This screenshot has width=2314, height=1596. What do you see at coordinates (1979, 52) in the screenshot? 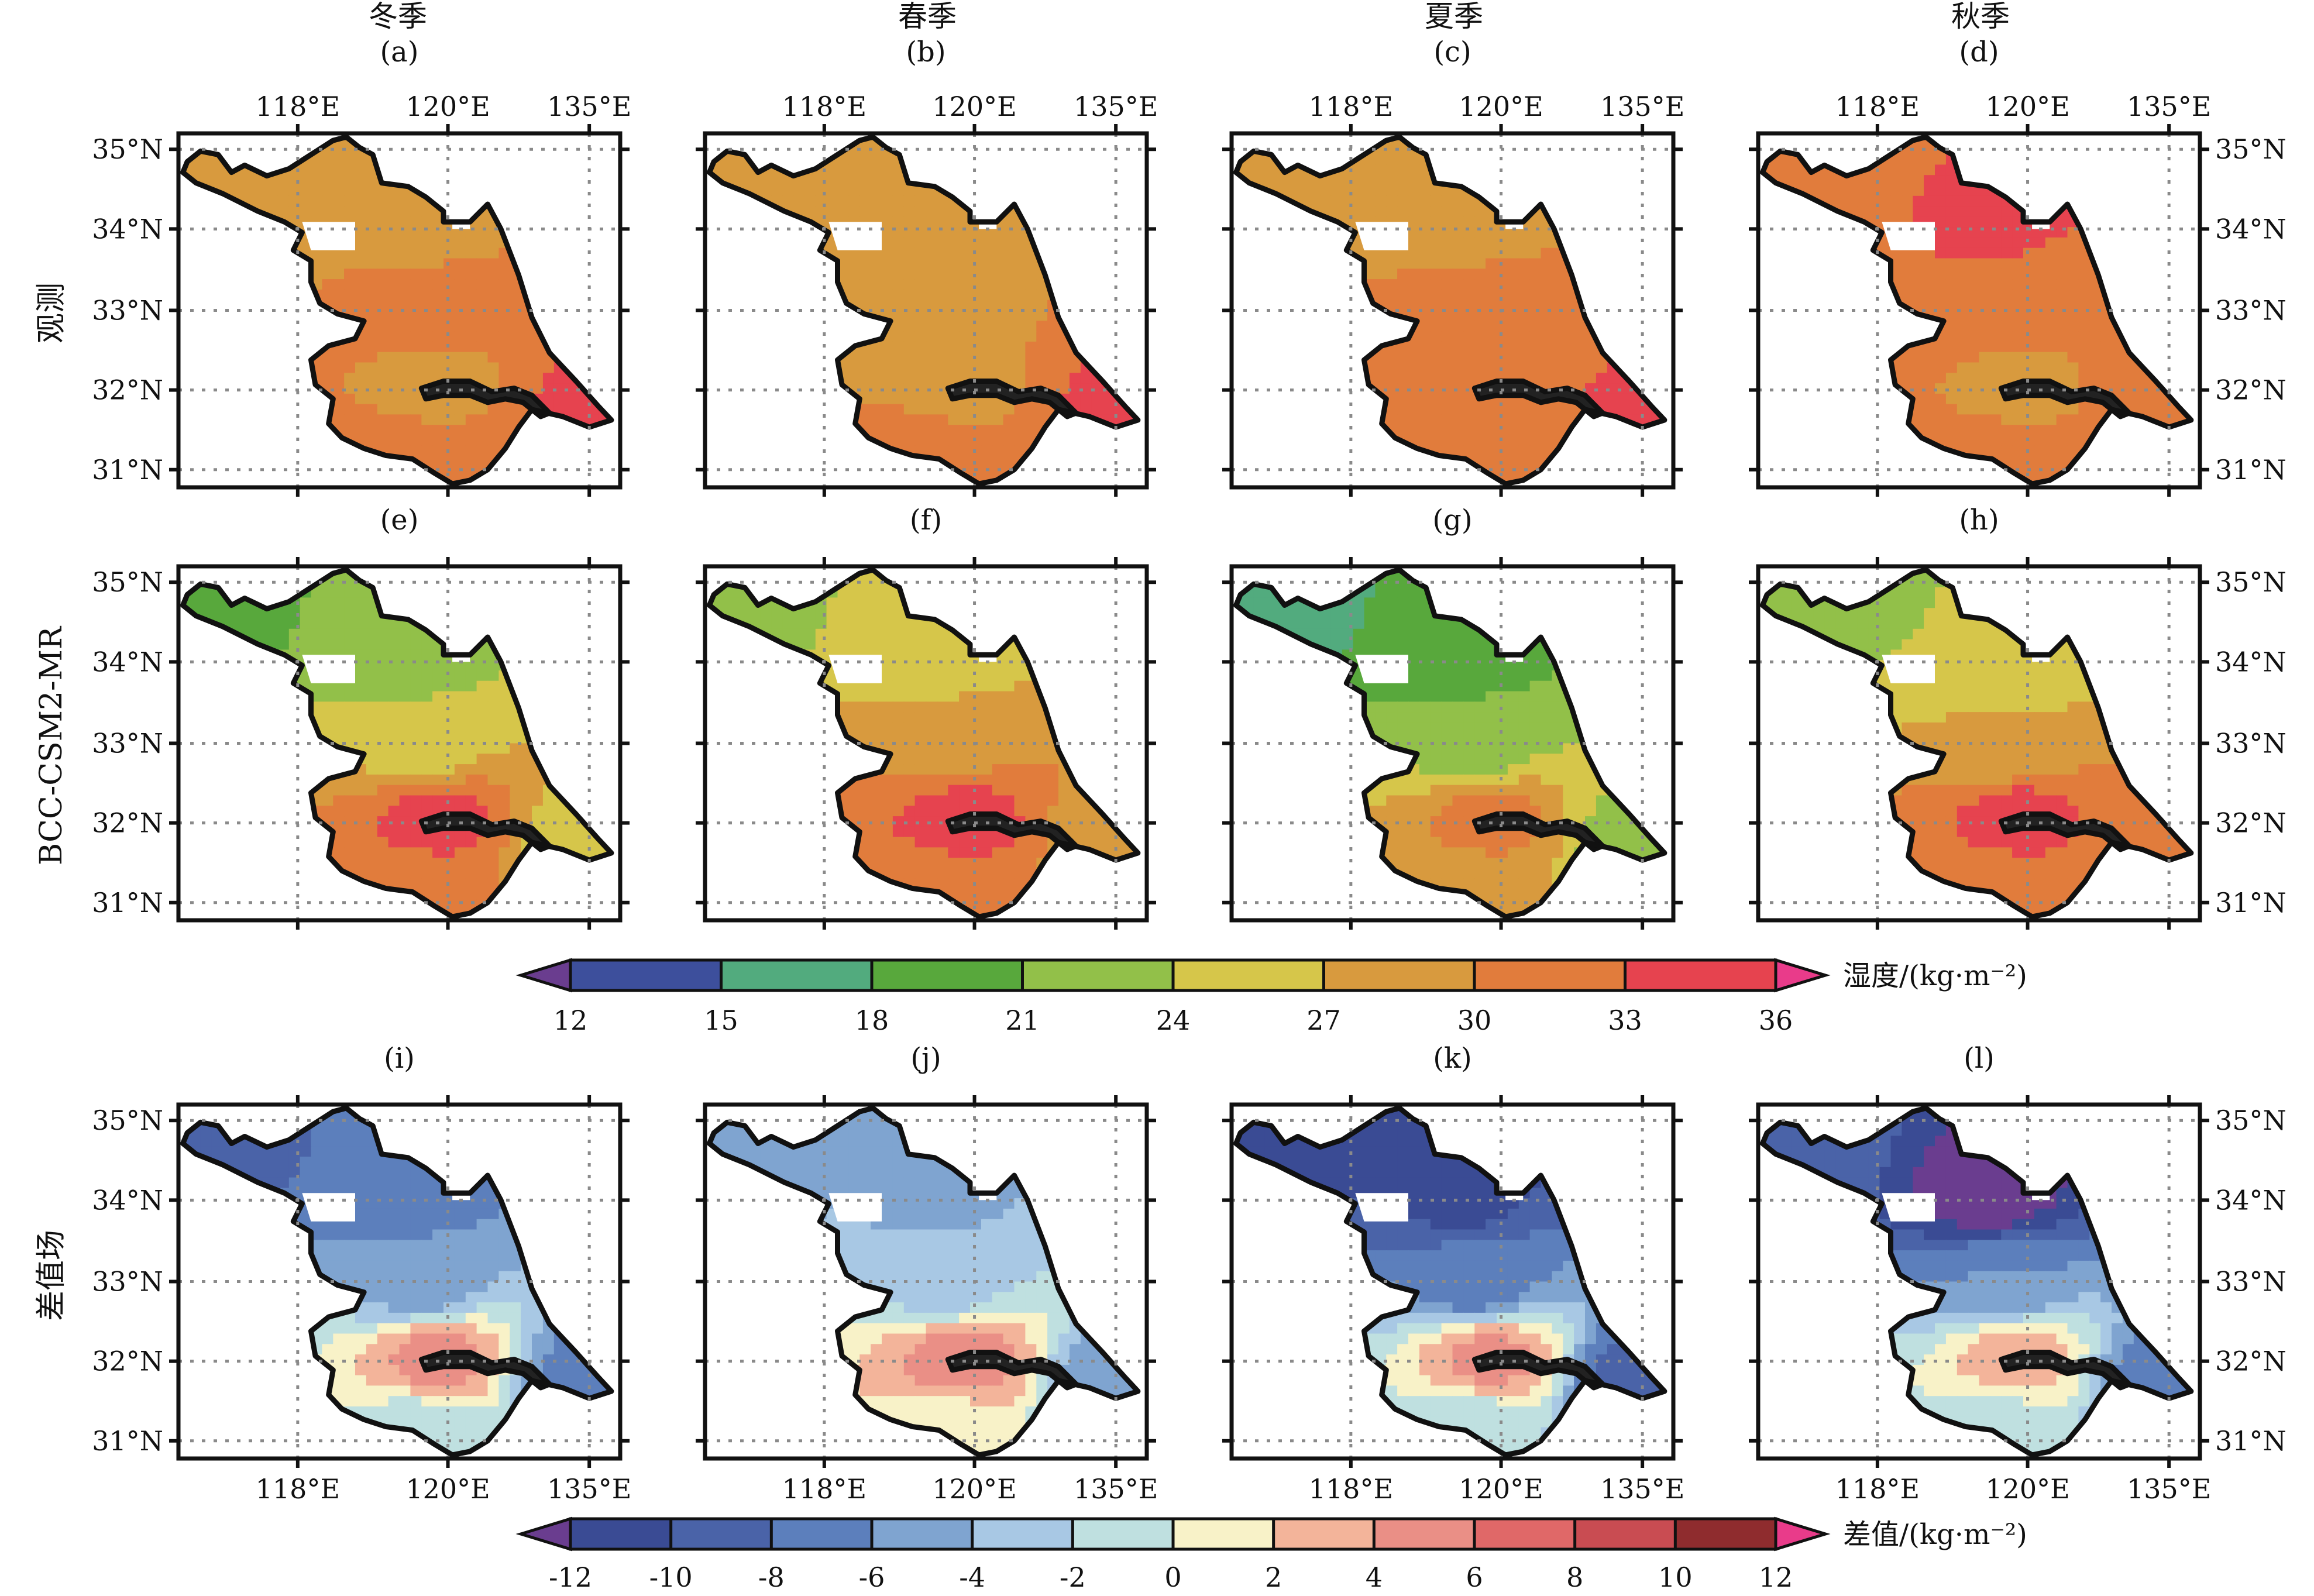
I see `panel-label: (d)` at bounding box center [1979, 52].